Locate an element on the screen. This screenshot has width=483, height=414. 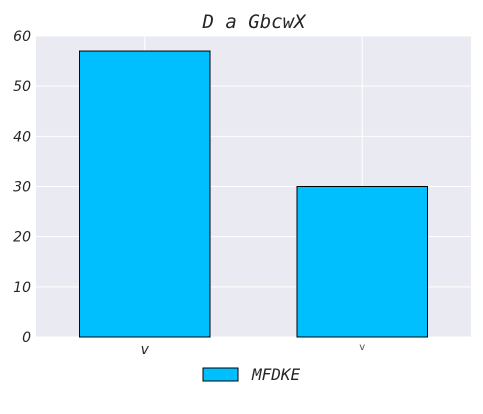
legend: MFDKE is located at coordinates (251, 374).